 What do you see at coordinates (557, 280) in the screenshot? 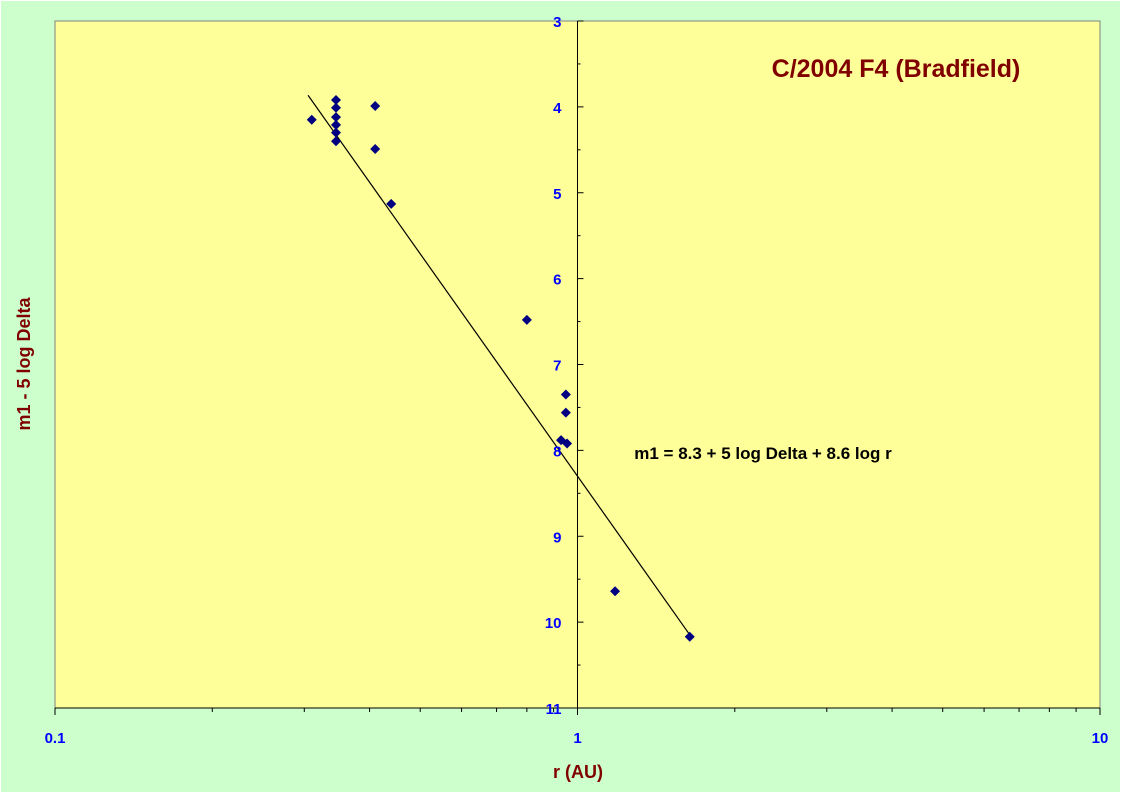
I see `y-tick-label: 6` at bounding box center [557, 280].